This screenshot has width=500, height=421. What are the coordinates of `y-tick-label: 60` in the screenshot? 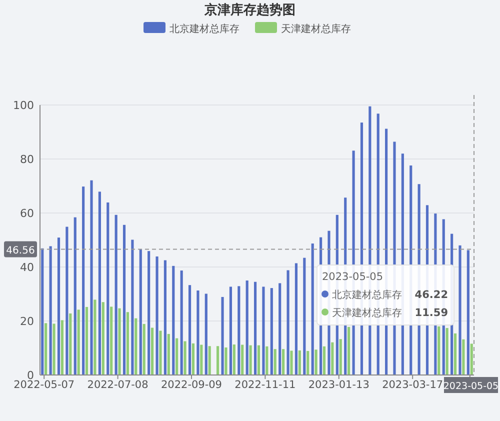 It's located at (27, 213).